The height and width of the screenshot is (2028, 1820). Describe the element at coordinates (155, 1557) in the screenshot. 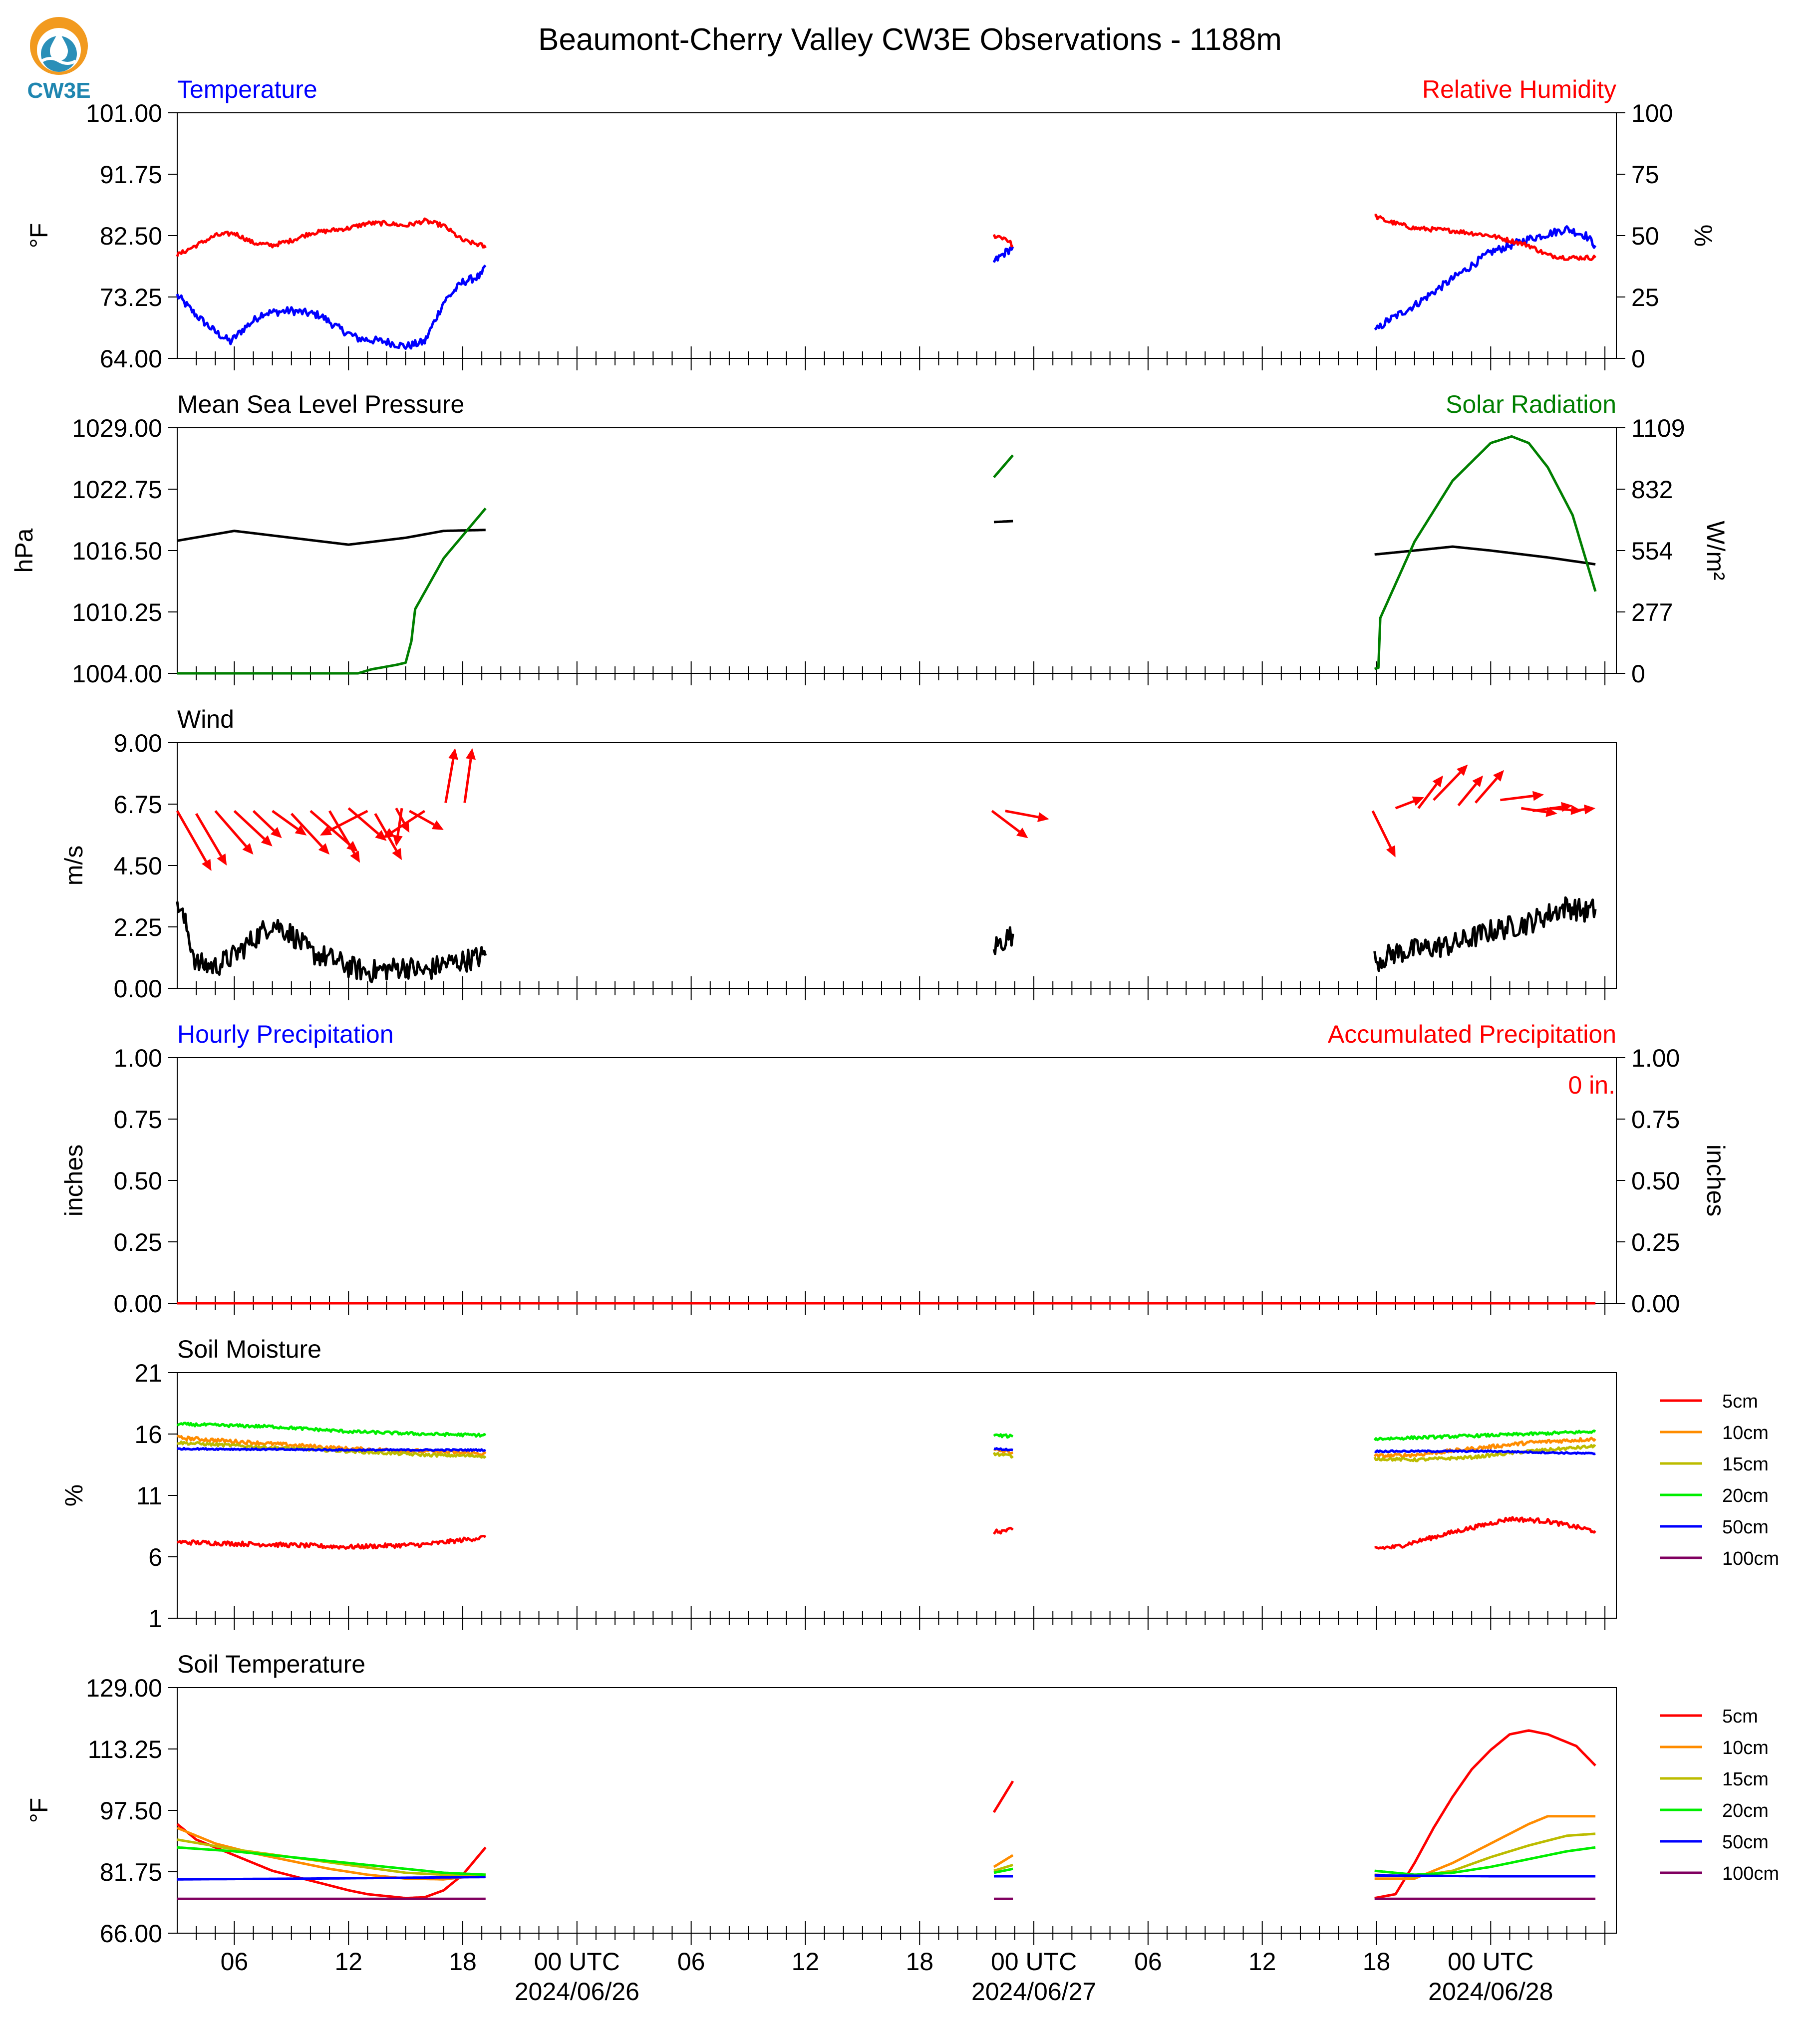

I see `y-tick-label: 6` at that location.